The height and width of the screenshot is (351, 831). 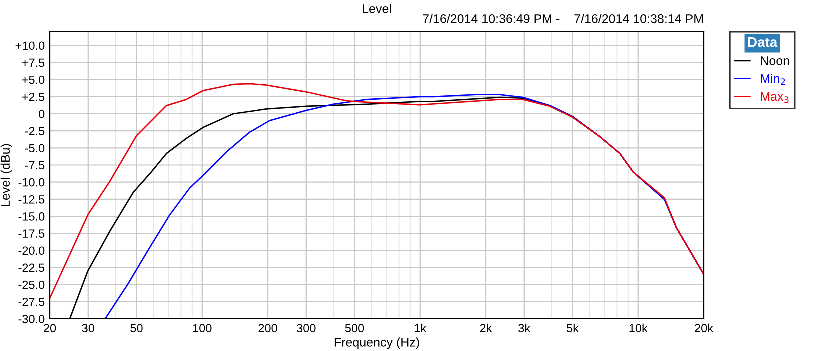 What do you see at coordinates (639, 328) in the screenshot?
I see `x-tick-label: 10k` at bounding box center [639, 328].